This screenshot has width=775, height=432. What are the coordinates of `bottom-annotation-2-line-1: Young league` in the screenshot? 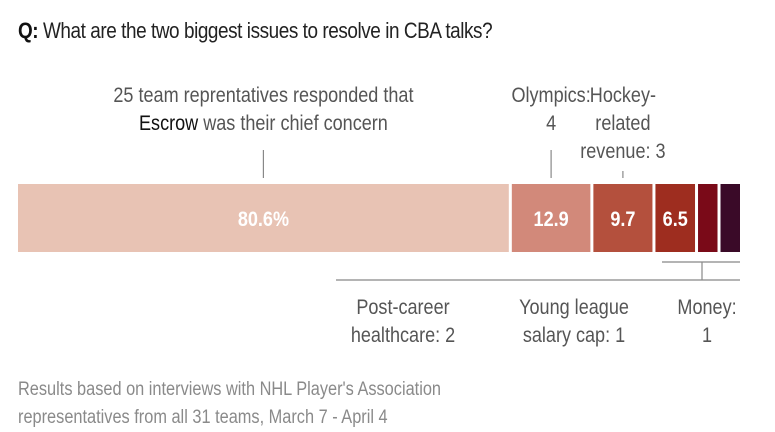 It's located at (574, 308).